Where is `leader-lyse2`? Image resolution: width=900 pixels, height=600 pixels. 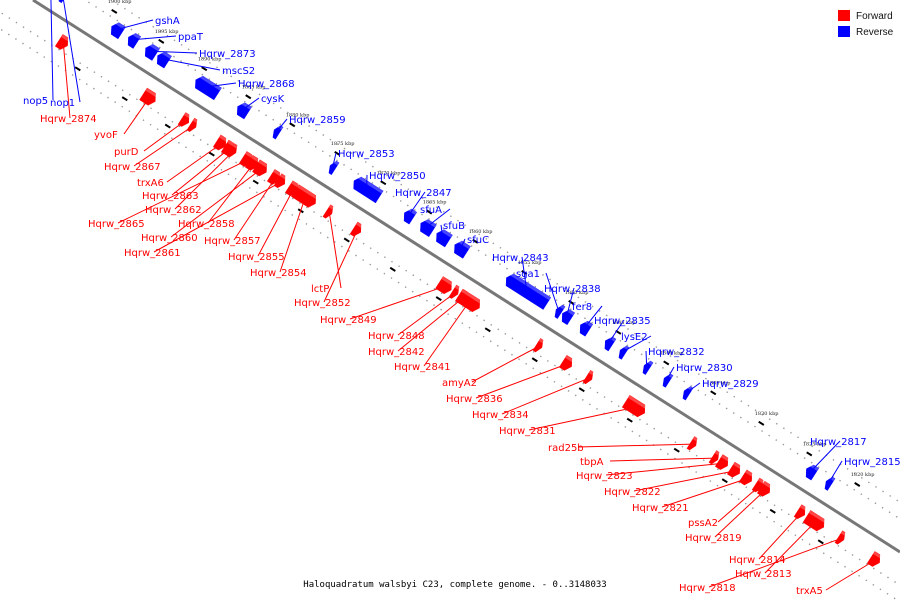 leader-lyse2 is located at coordinates (637, 344).